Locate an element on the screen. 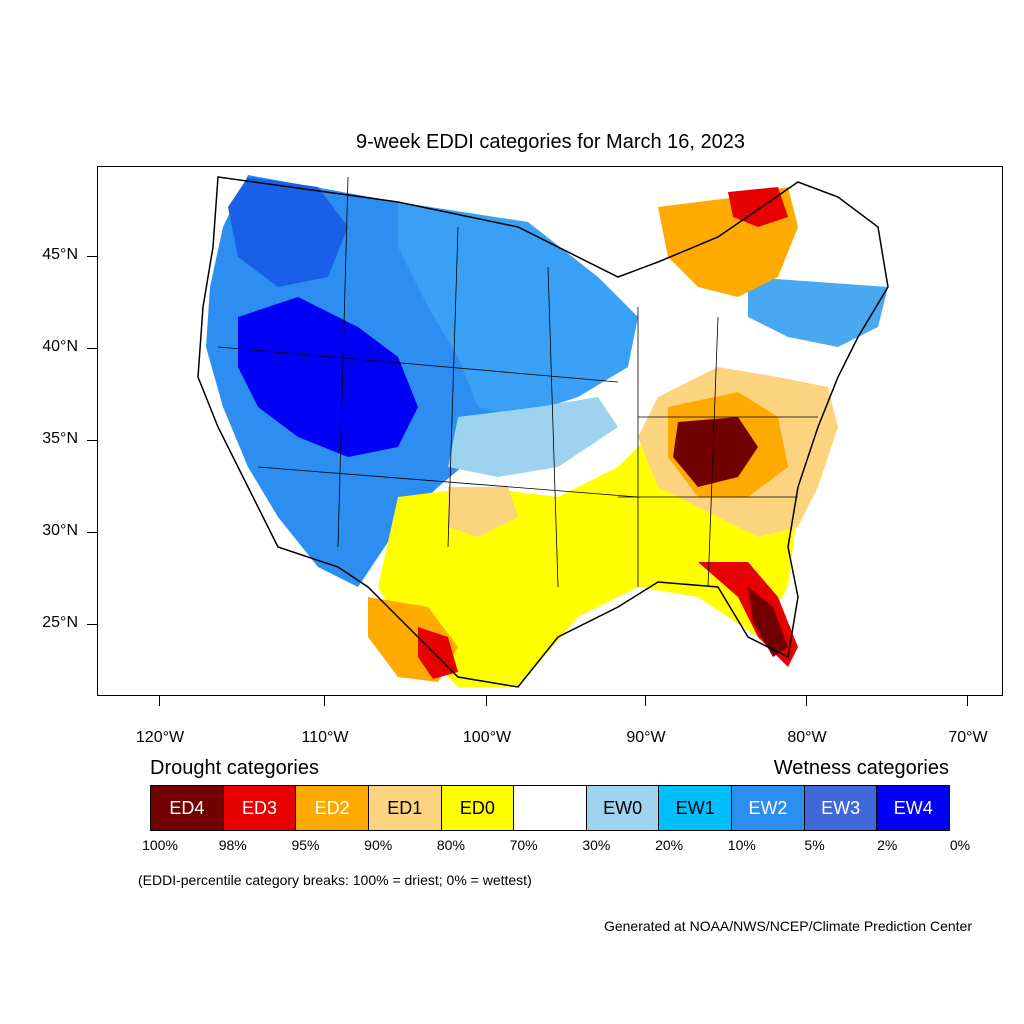  legend-category-ed2: ED2 is located at coordinates (332, 808).